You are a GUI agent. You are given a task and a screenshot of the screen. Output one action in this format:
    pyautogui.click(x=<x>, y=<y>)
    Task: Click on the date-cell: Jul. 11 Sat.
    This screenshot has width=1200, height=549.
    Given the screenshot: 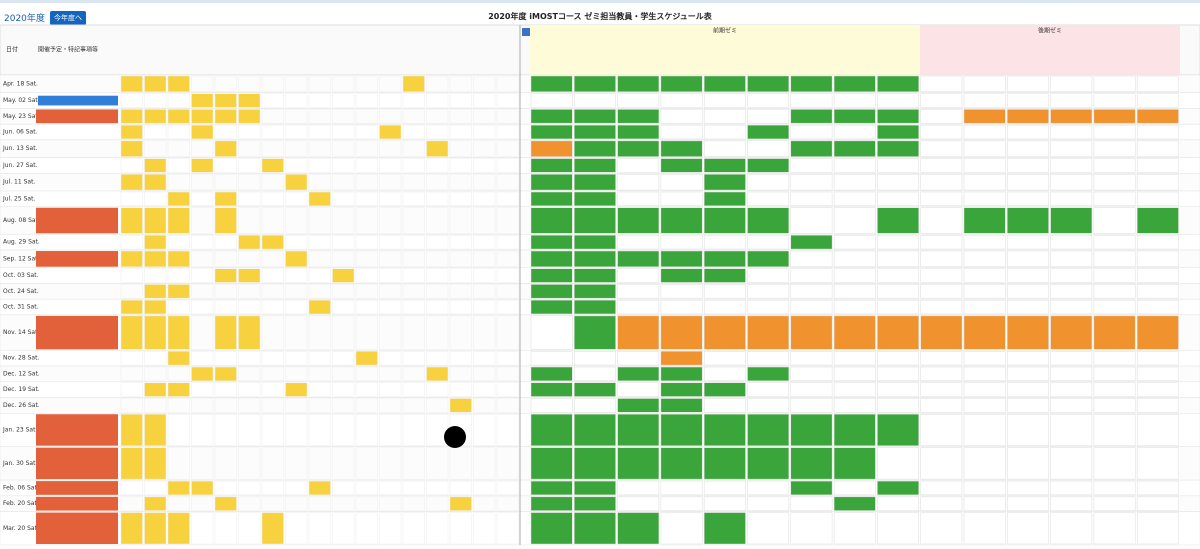 What is the action you would take?
    pyautogui.click(x=18, y=182)
    